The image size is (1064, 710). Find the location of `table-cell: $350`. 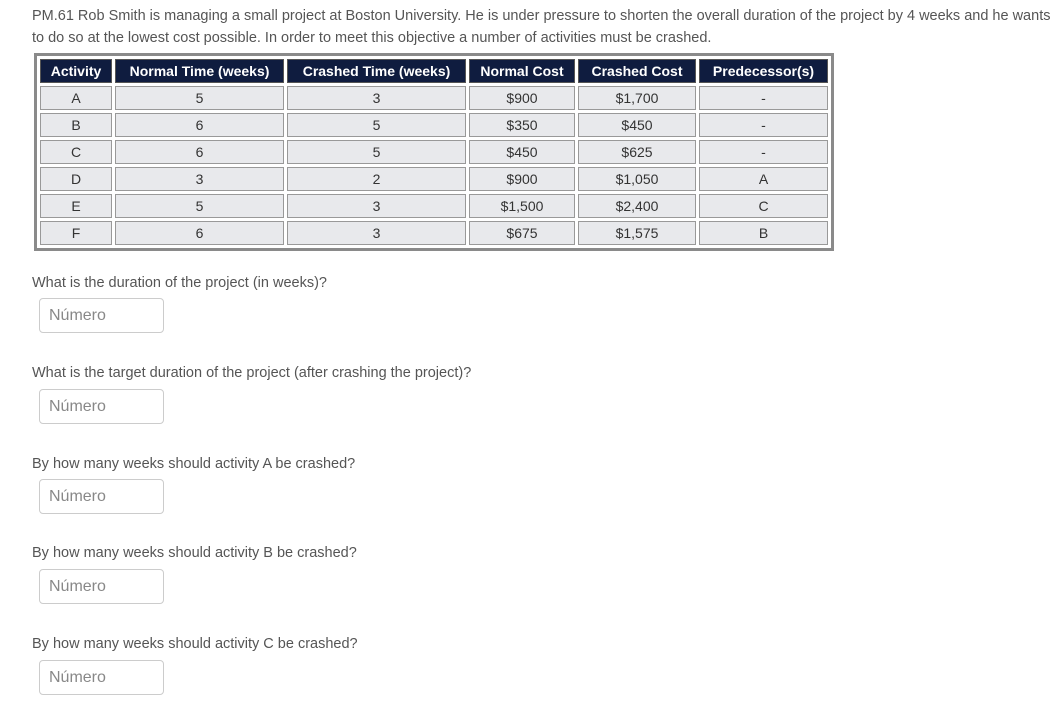

table-cell: $350 is located at coordinates (522, 125).